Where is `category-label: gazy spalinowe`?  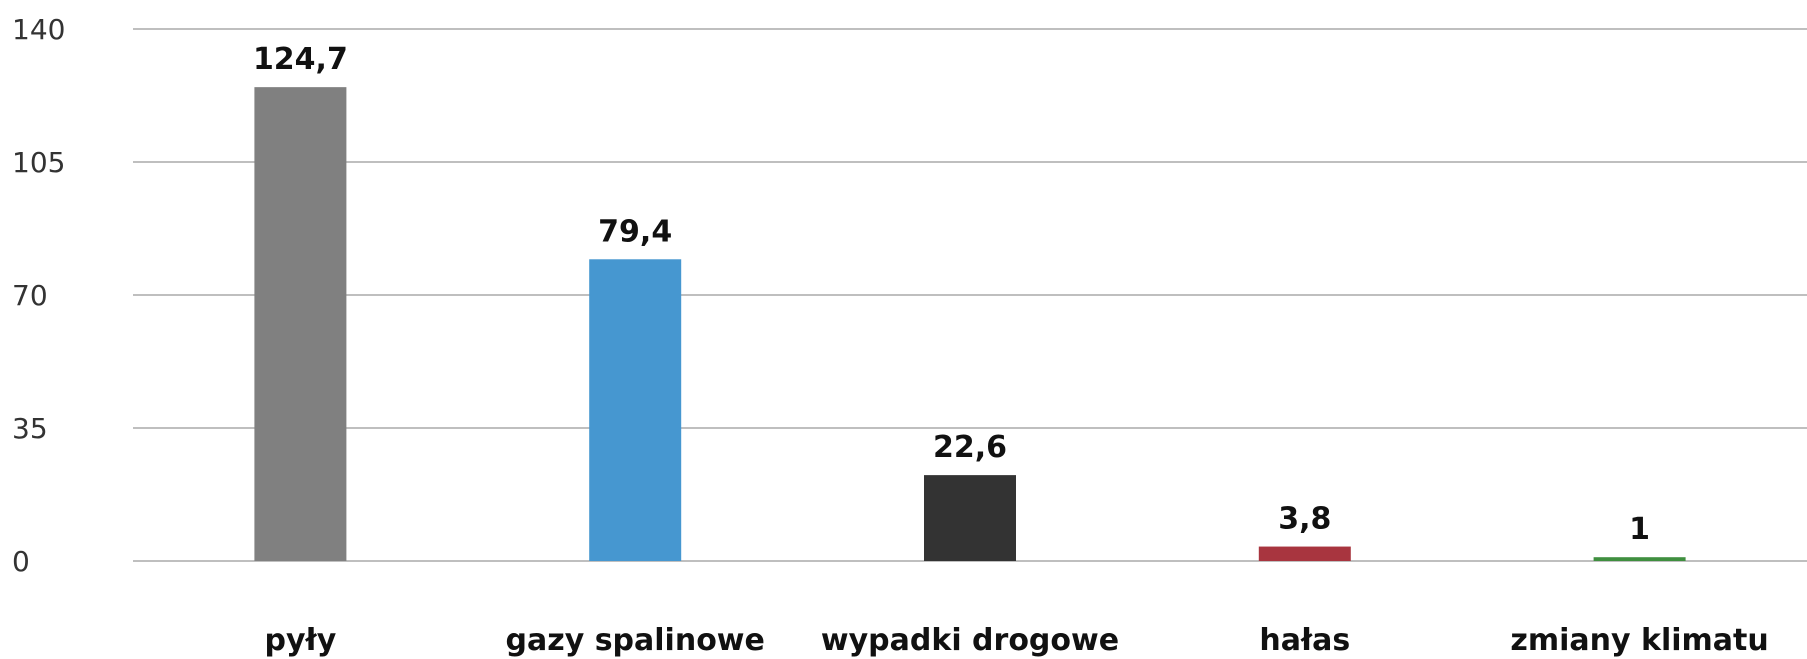
category-label: gazy spalinowe is located at coordinates (635, 640).